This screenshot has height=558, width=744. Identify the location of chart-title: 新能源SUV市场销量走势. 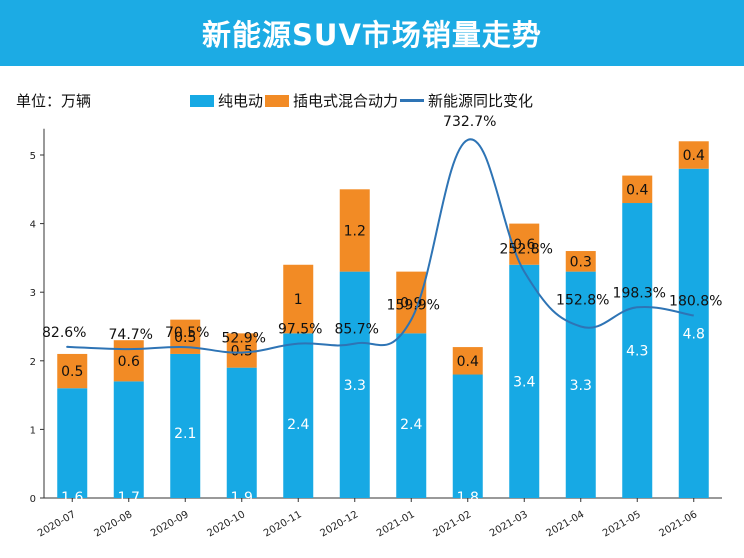
(372, 35).